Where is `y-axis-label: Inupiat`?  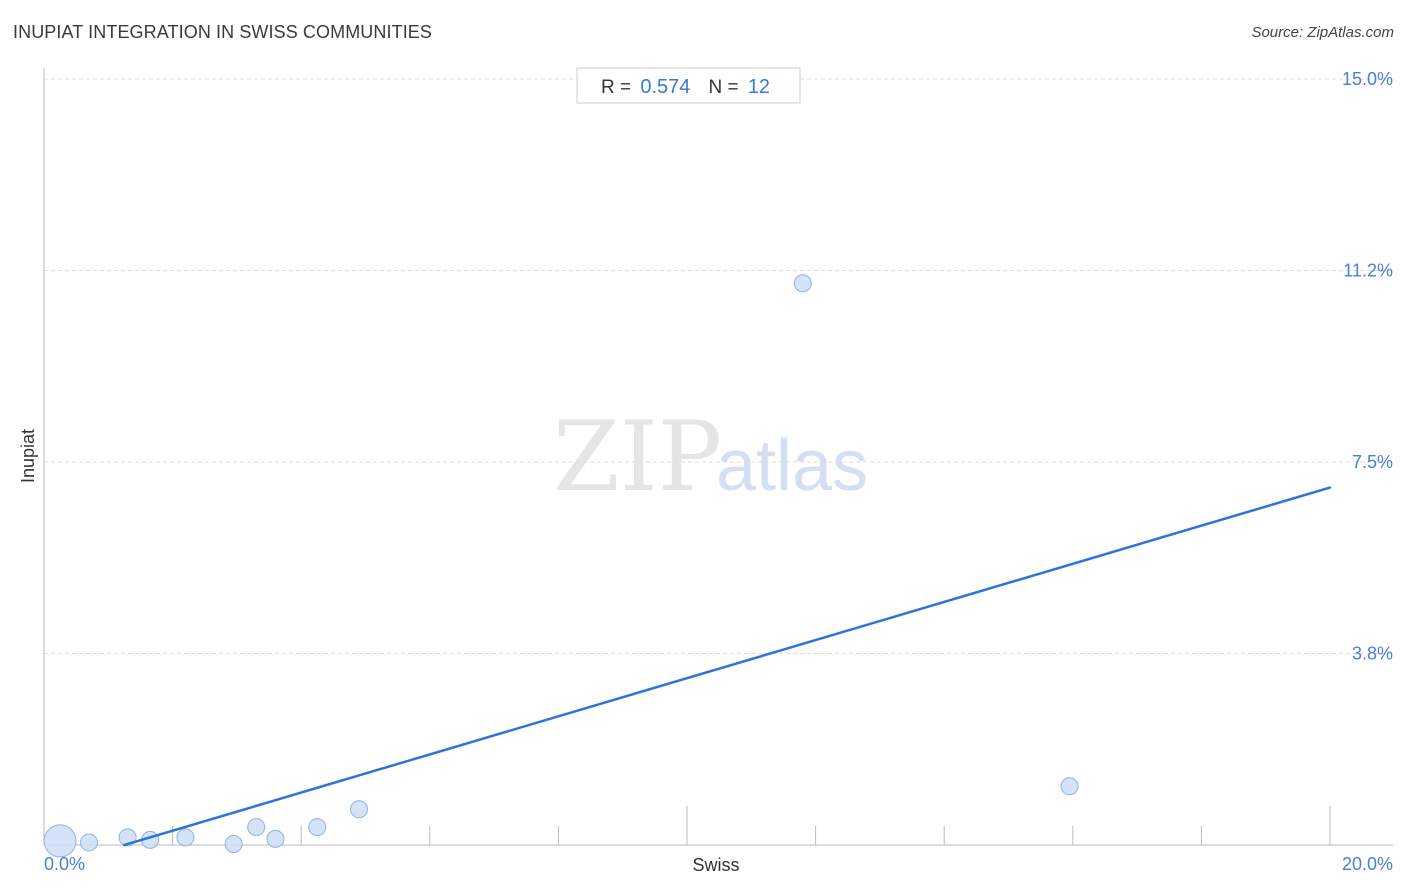 y-axis-label: Inupiat is located at coordinates (28, 456).